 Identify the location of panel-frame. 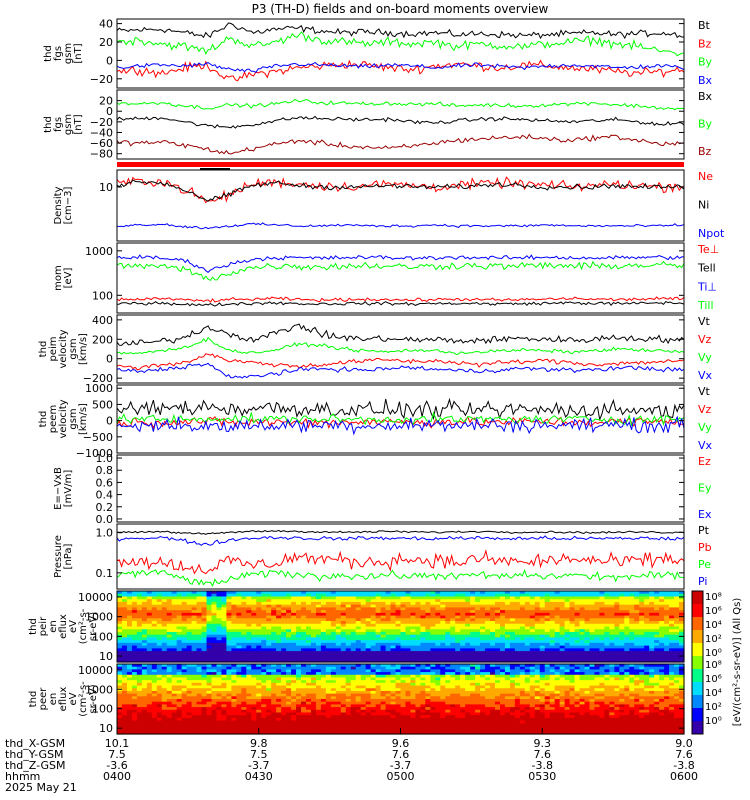
(400, 556).